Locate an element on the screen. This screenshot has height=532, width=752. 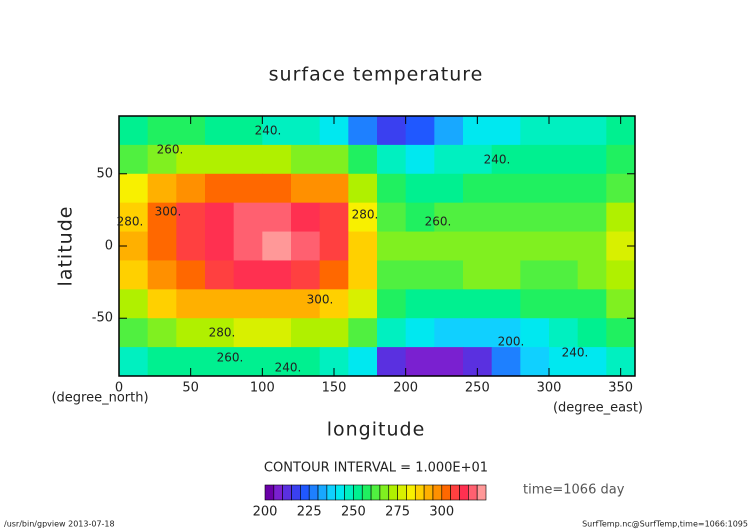
contour-label: 280. is located at coordinates (222, 333).